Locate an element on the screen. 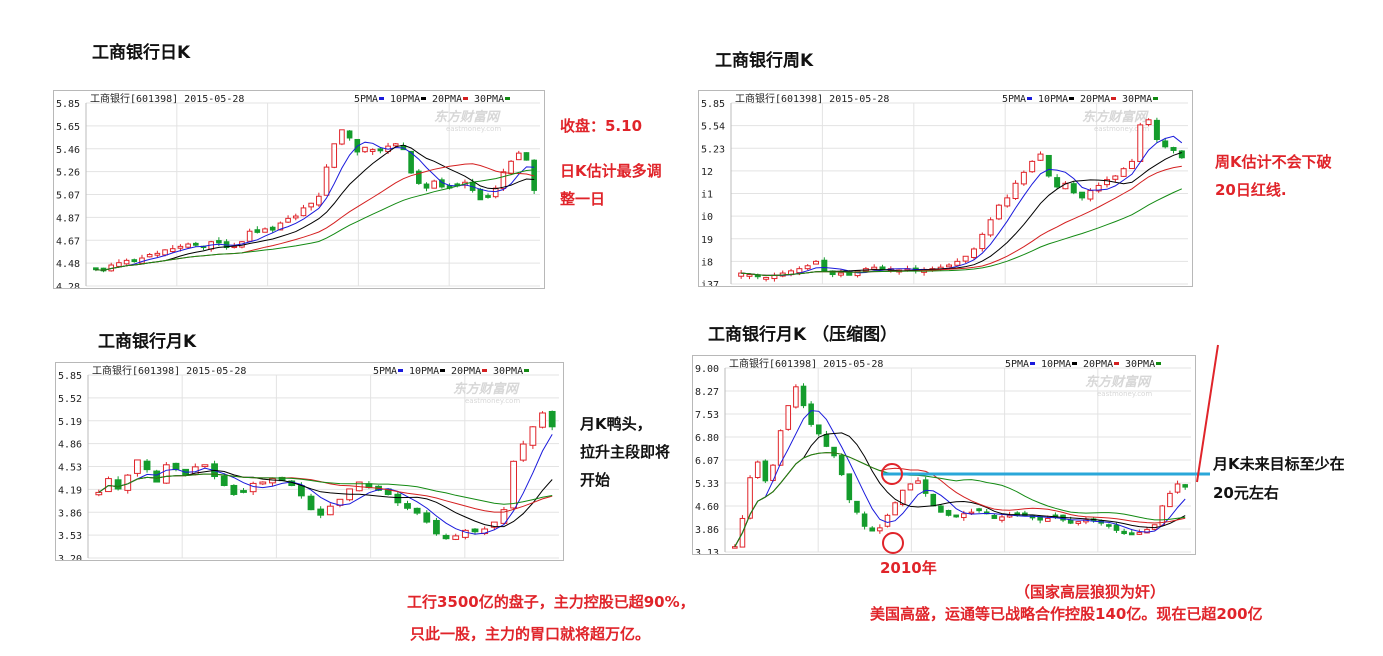  watermark-brand: 东方财富网 is located at coordinates (1118, 382).